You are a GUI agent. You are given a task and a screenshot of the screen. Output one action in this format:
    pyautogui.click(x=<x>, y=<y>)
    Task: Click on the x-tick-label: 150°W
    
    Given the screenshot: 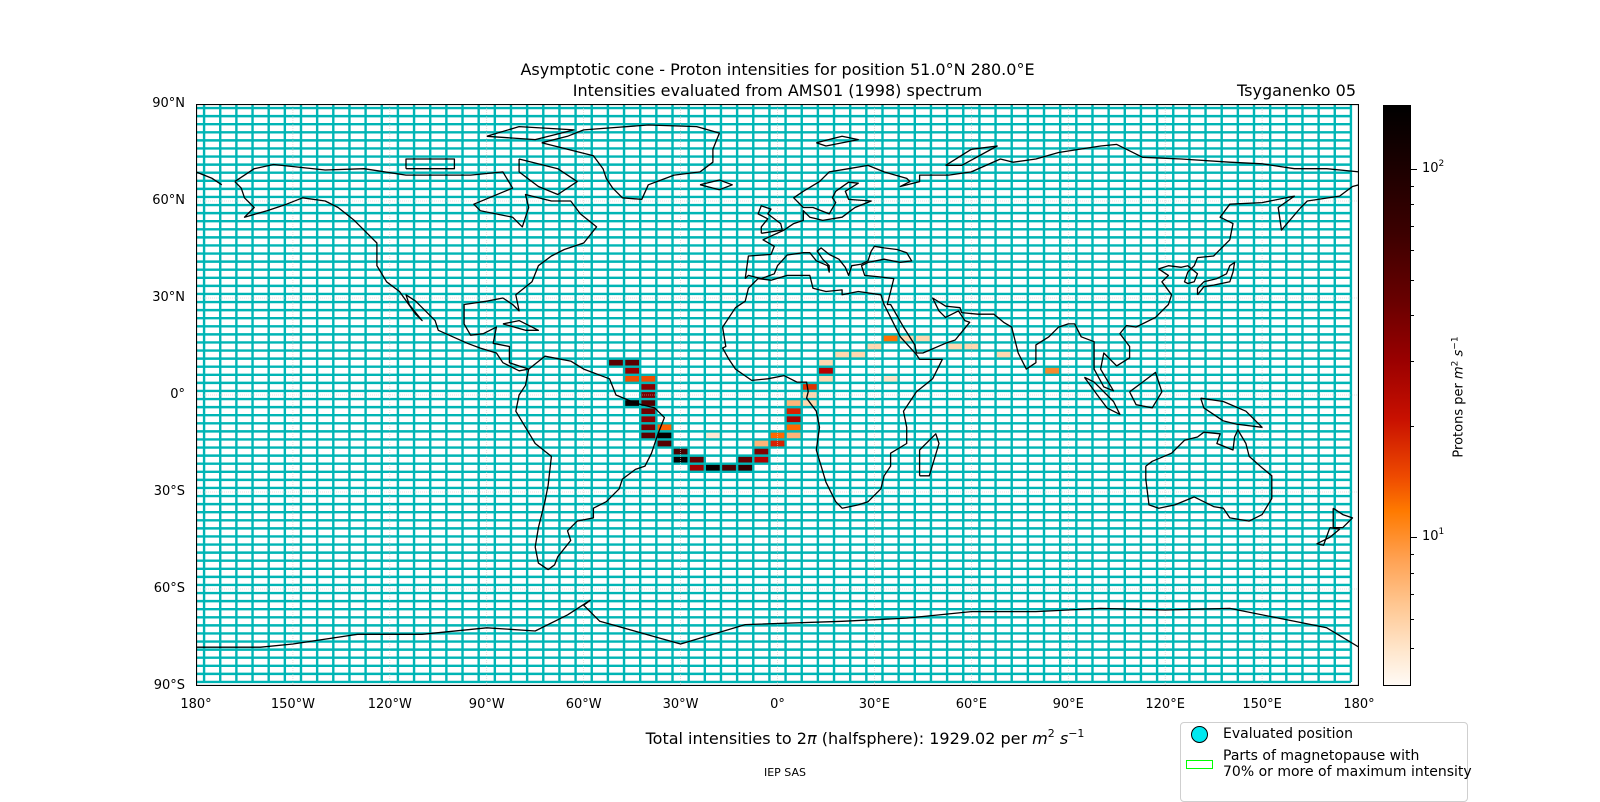 What is the action you would take?
    pyautogui.click(x=292, y=704)
    